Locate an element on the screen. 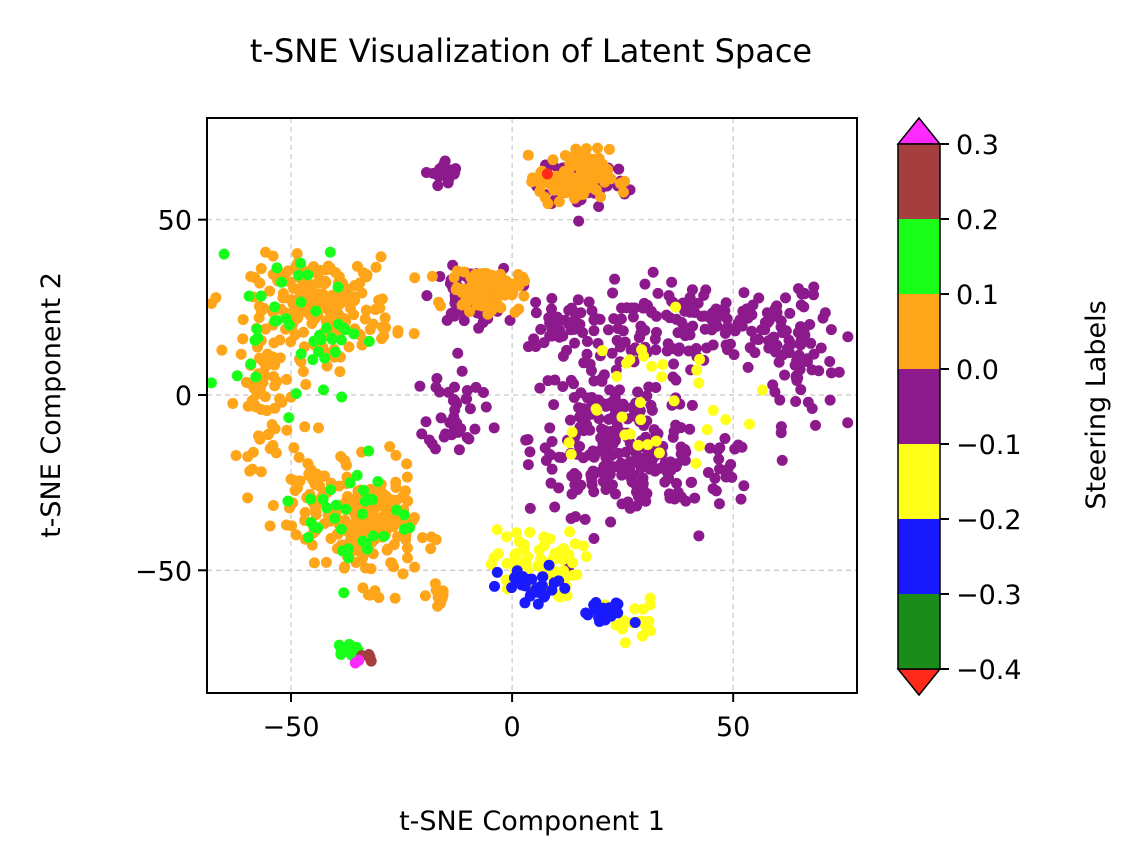  colorbar-under-arrow is located at coordinates (919, 682).